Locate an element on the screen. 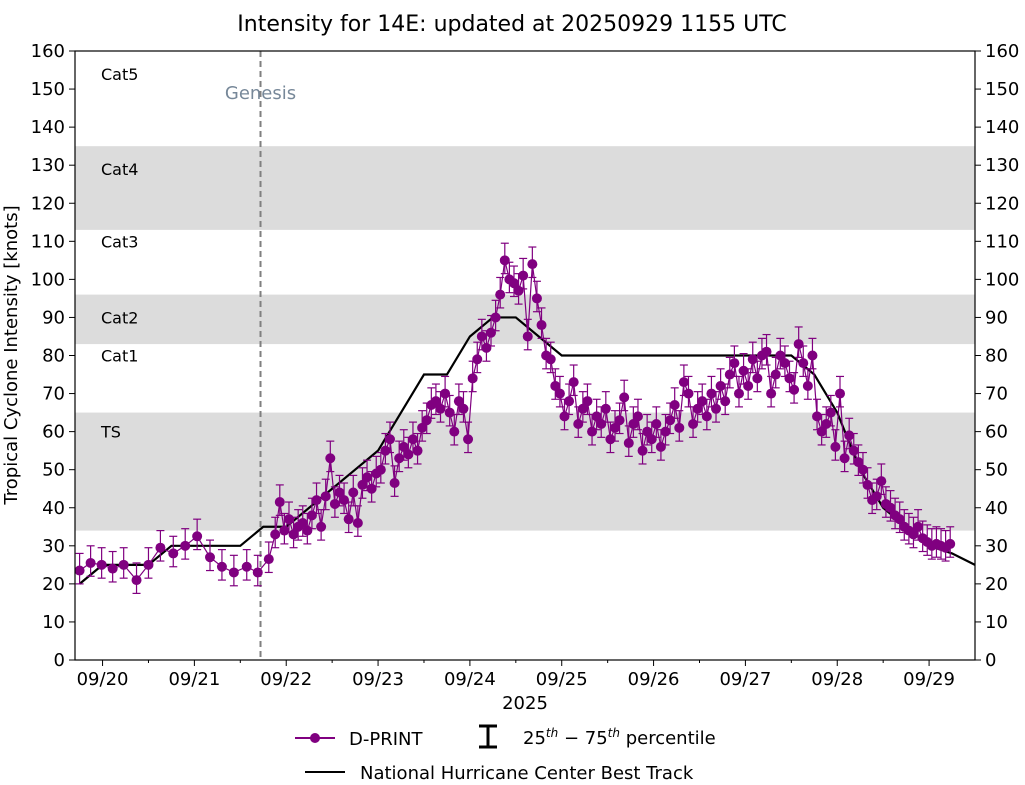 Image resolution: width=1025 pixels, height=785 pixels. y-tick-label-left: 20 is located at coordinates (53, 584).